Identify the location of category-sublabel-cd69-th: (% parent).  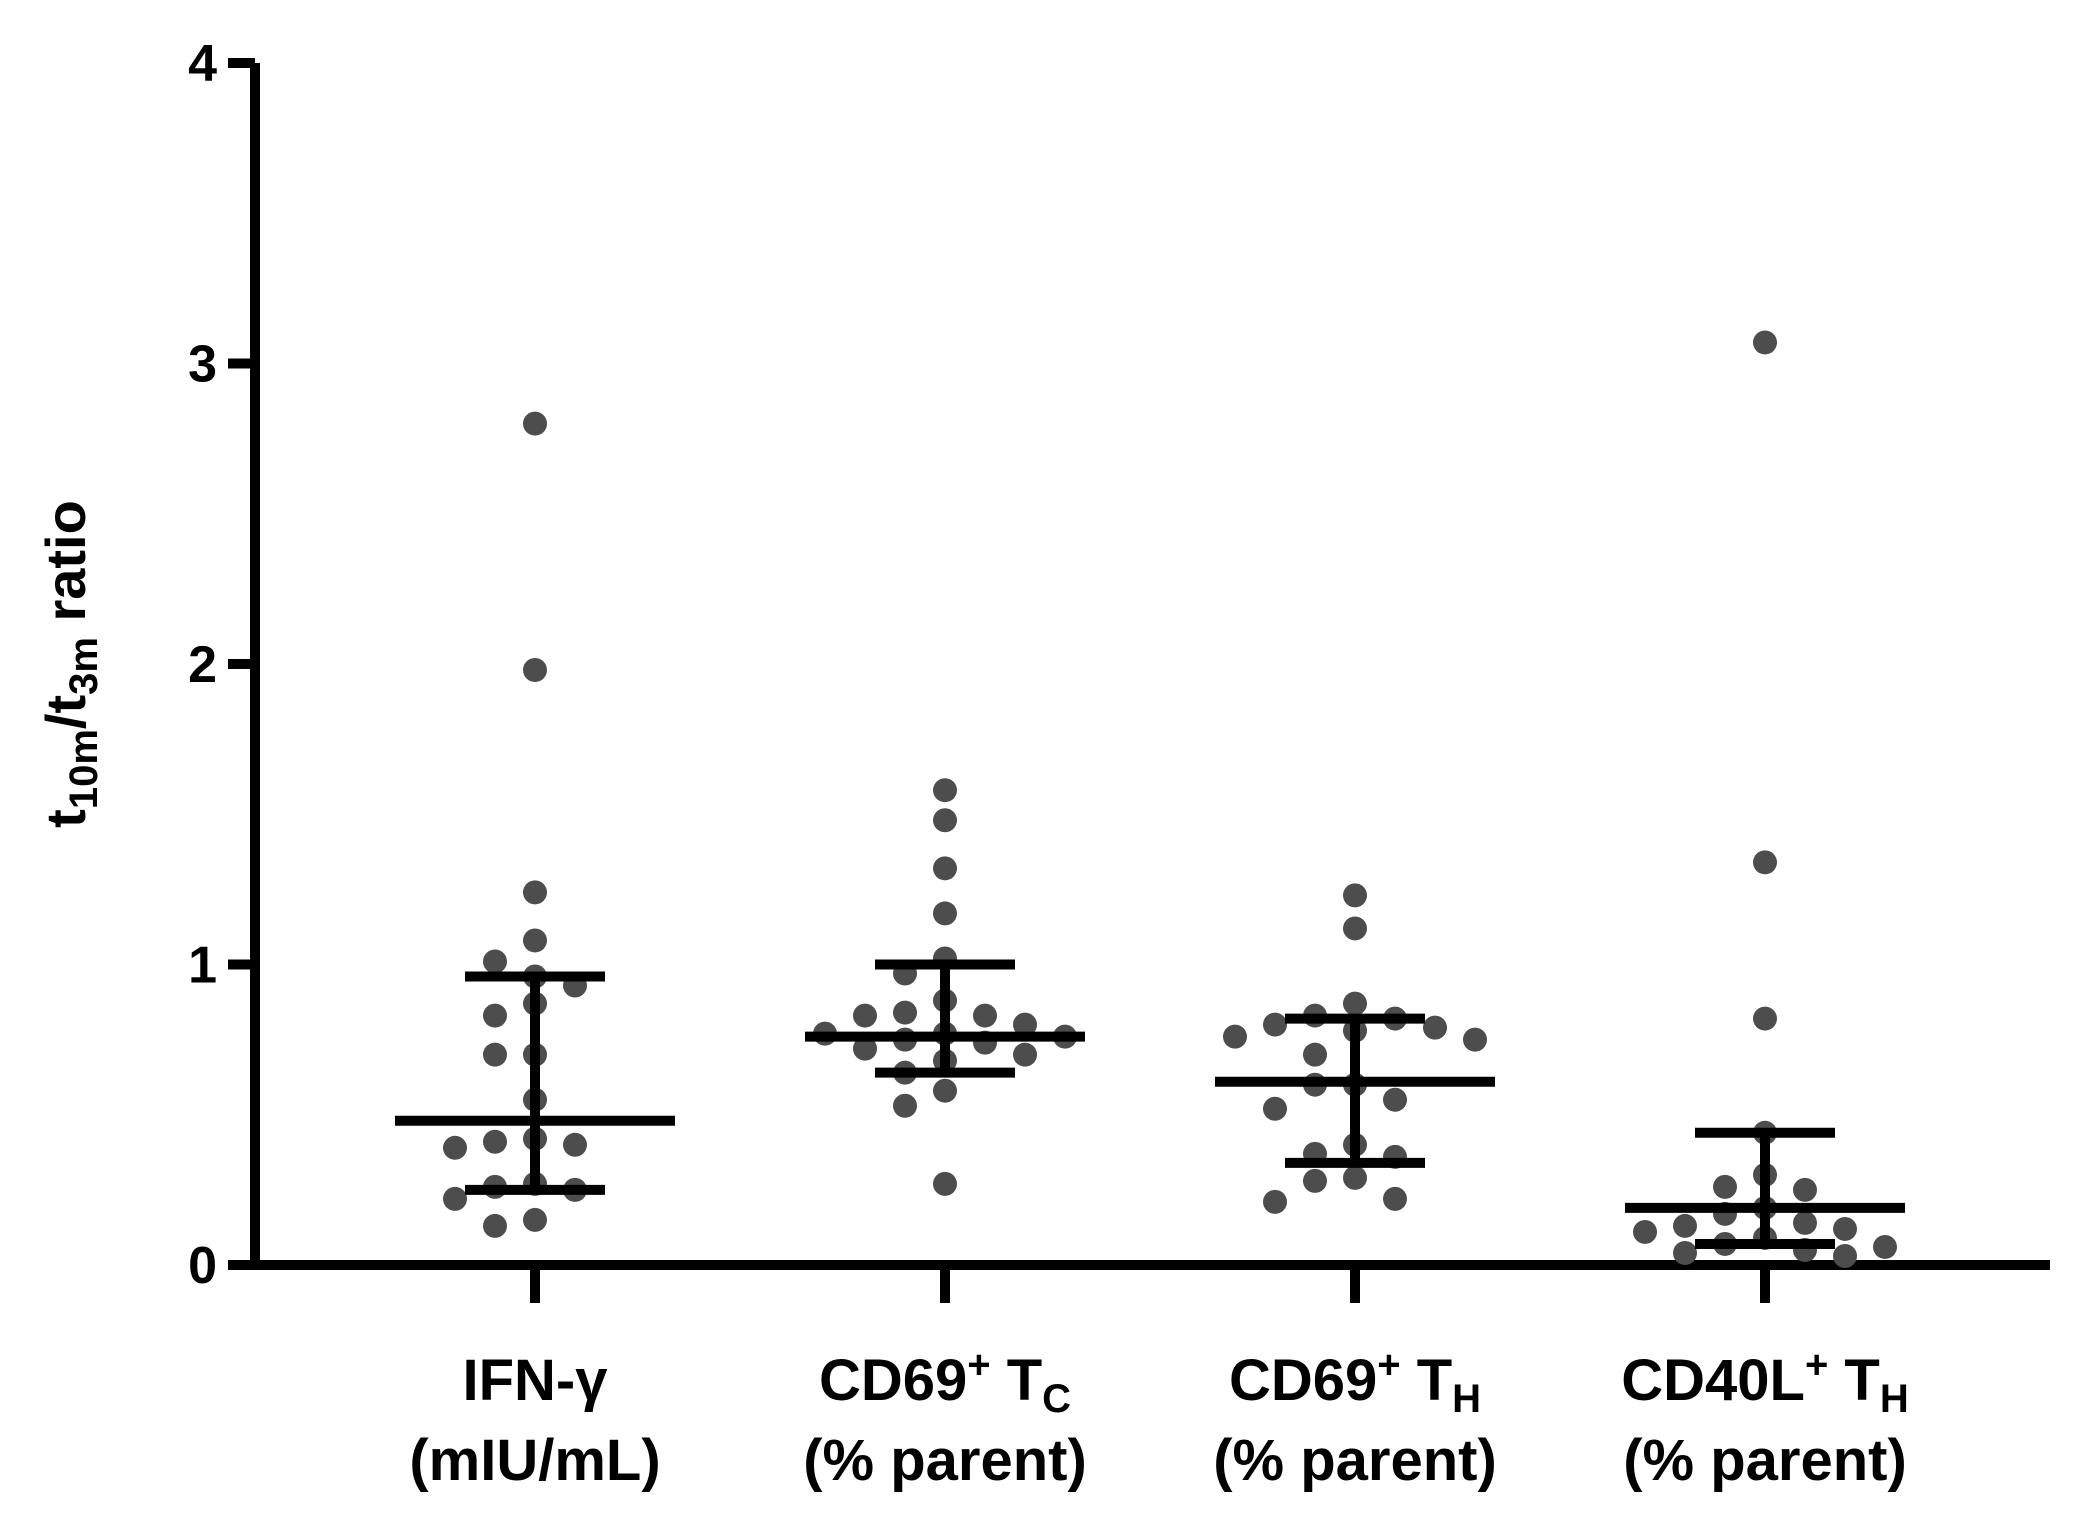
(1355, 1460).